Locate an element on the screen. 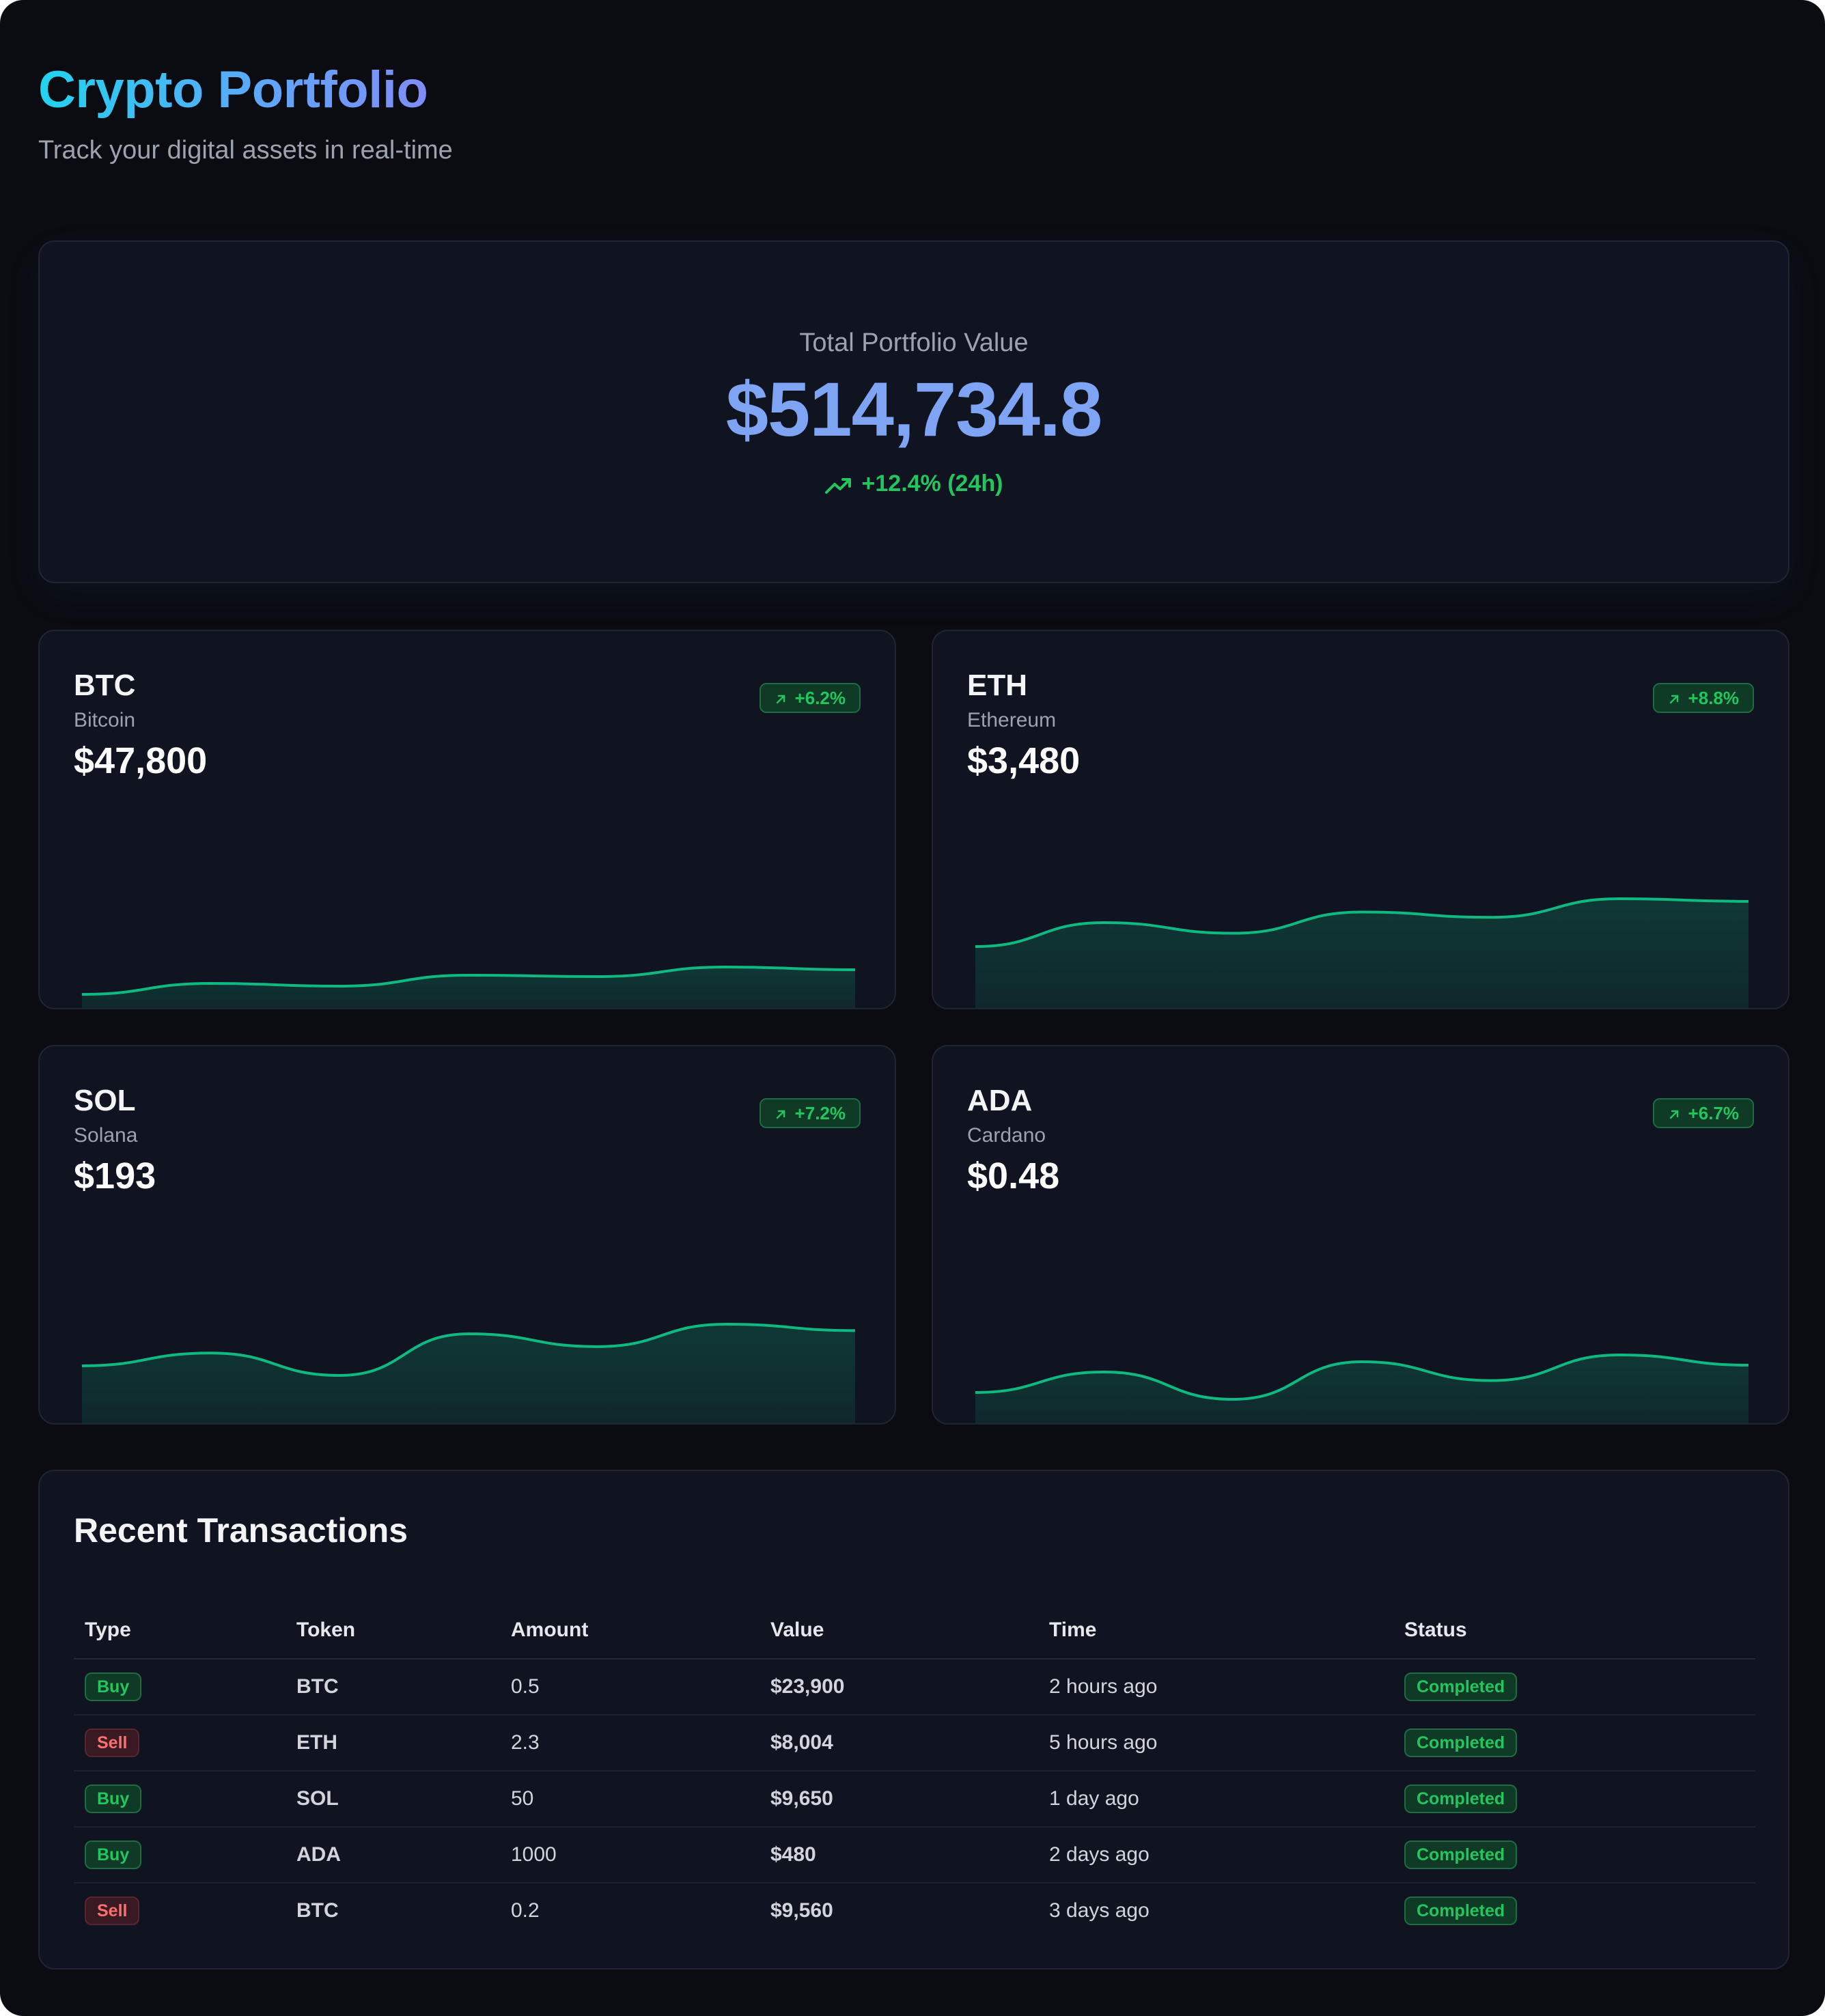 This screenshot has width=1825, height=2016. asset-change-badge: +6.2% is located at coordinates (810, 698).